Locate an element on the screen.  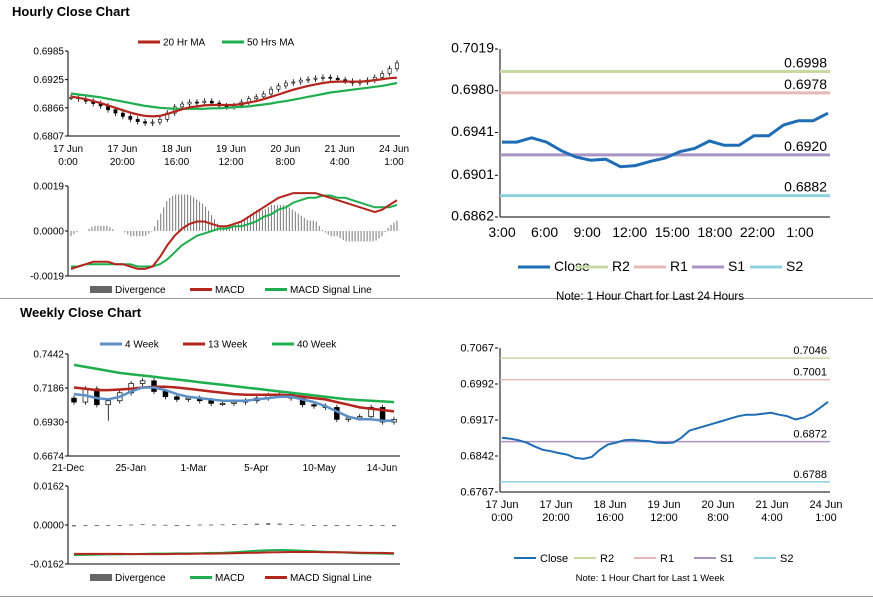
weekly-pivot-x-tick-date: 21 Jun is located at coordinates (771, 505).